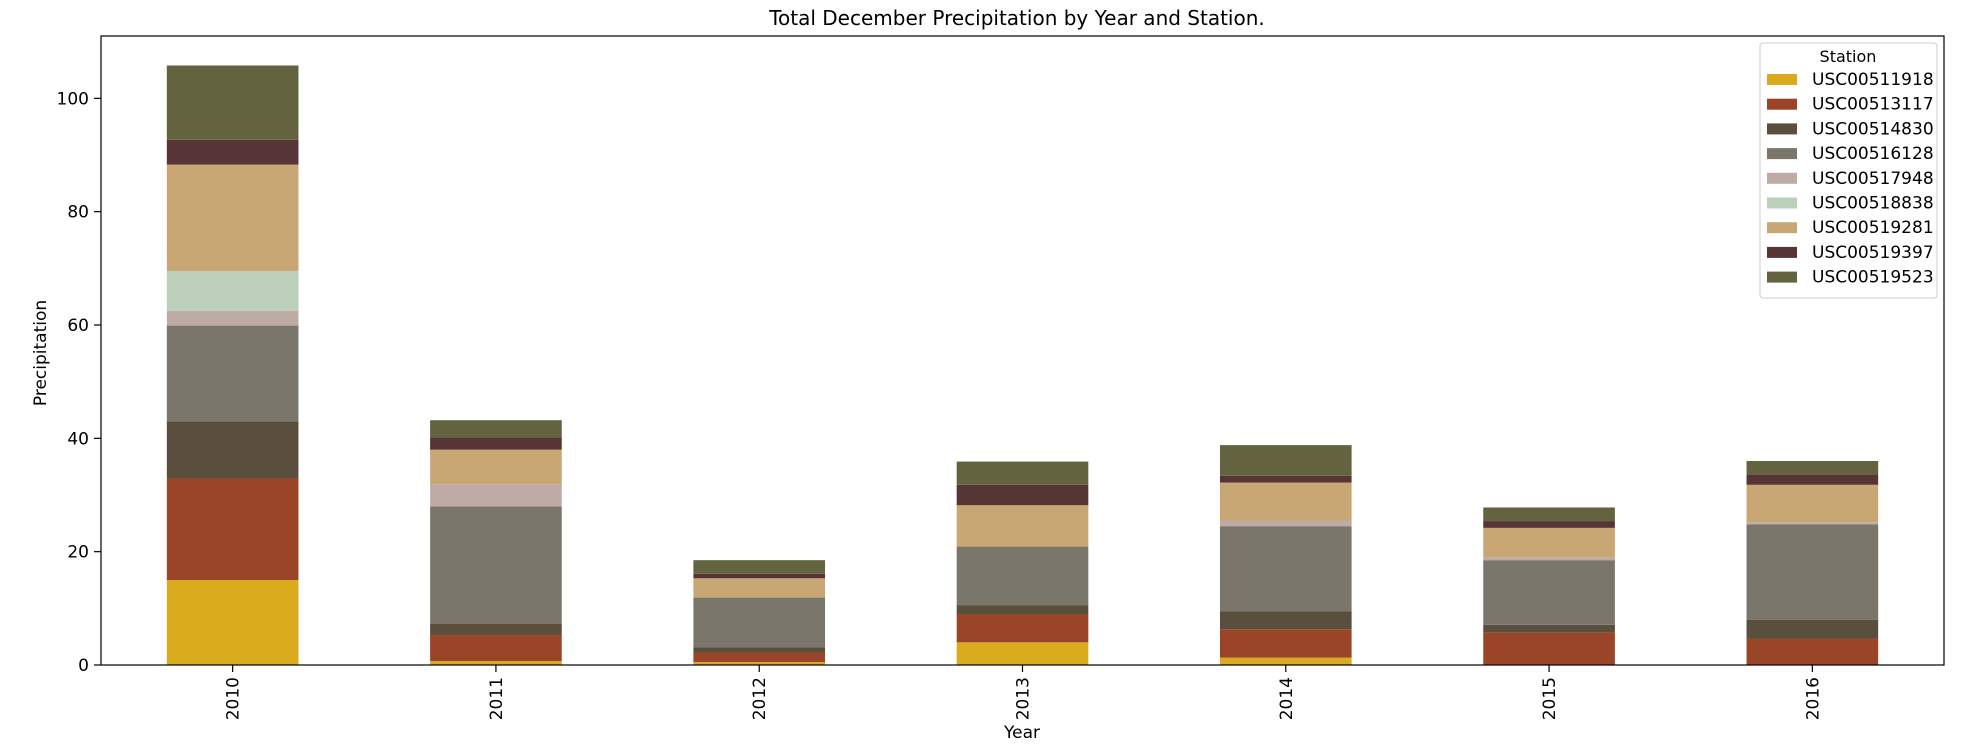  What do you see at coordinates (1782, 203) in the screenshot?
I see `legend-swatch-USC00518838` at bounding box center [1782, 203].